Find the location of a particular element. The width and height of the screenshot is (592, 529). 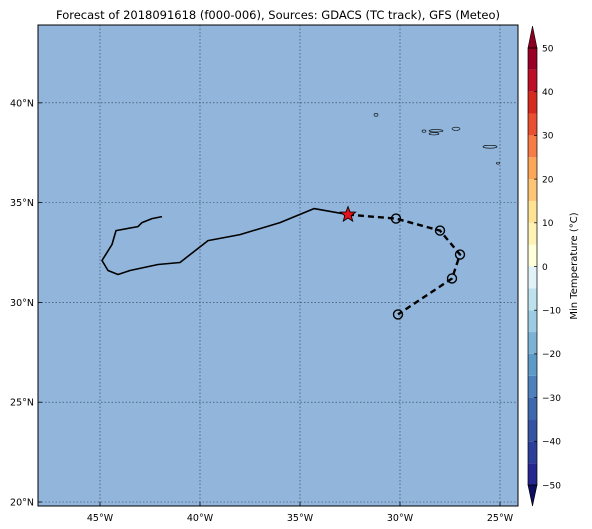

longitude-ticks: 45°W 40°W 35°W 30°W 25°W is located at coordinates (300, 513).